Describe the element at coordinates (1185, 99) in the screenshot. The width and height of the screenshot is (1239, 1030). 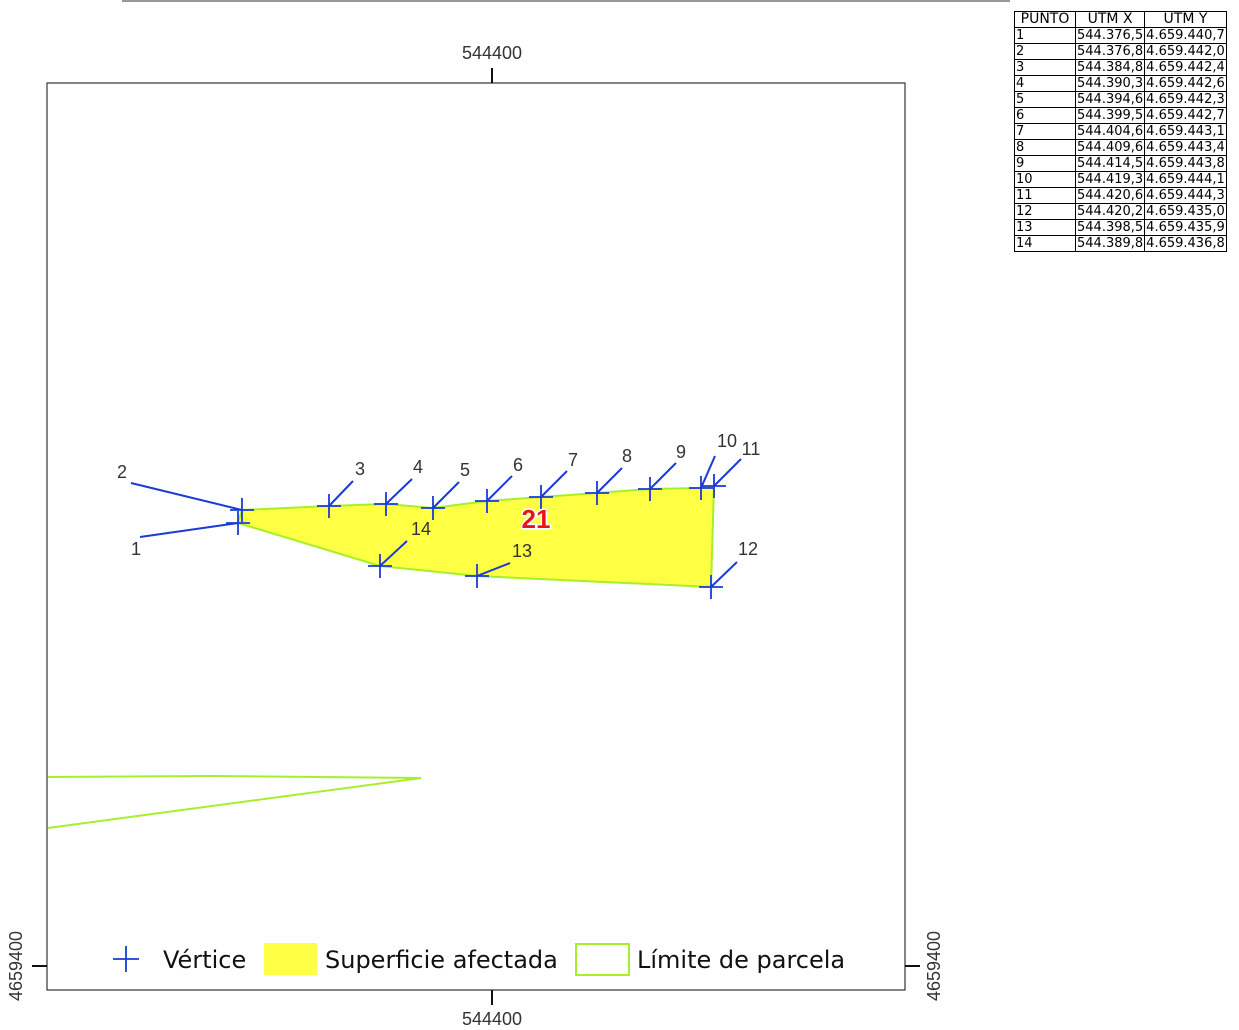
I see `utm-y-cell: 4.659.442,3` at that location.